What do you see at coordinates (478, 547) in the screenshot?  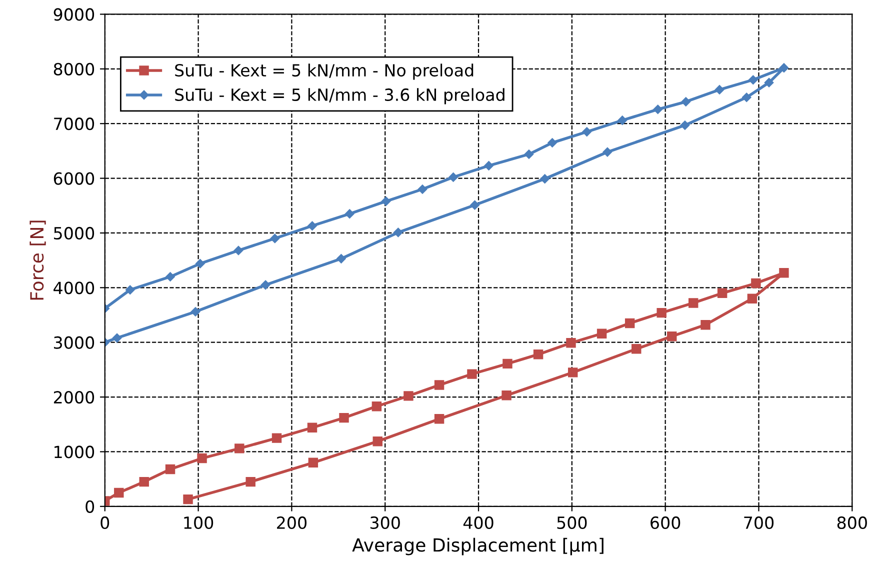 I see `x-axis-title: Average Displacement [µm]` at bounding box center [478, 547].